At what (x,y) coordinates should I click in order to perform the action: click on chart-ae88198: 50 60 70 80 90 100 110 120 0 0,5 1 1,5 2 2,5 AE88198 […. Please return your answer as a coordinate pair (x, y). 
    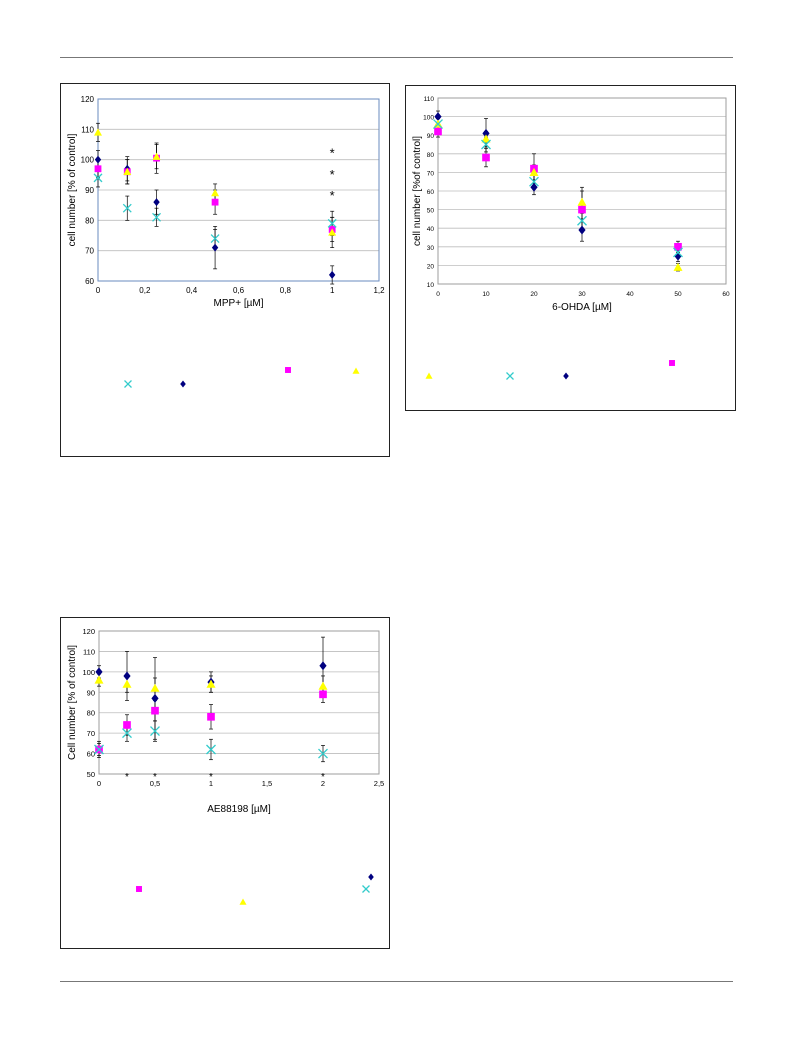
    Looking at the image, I should click on (225, 766).